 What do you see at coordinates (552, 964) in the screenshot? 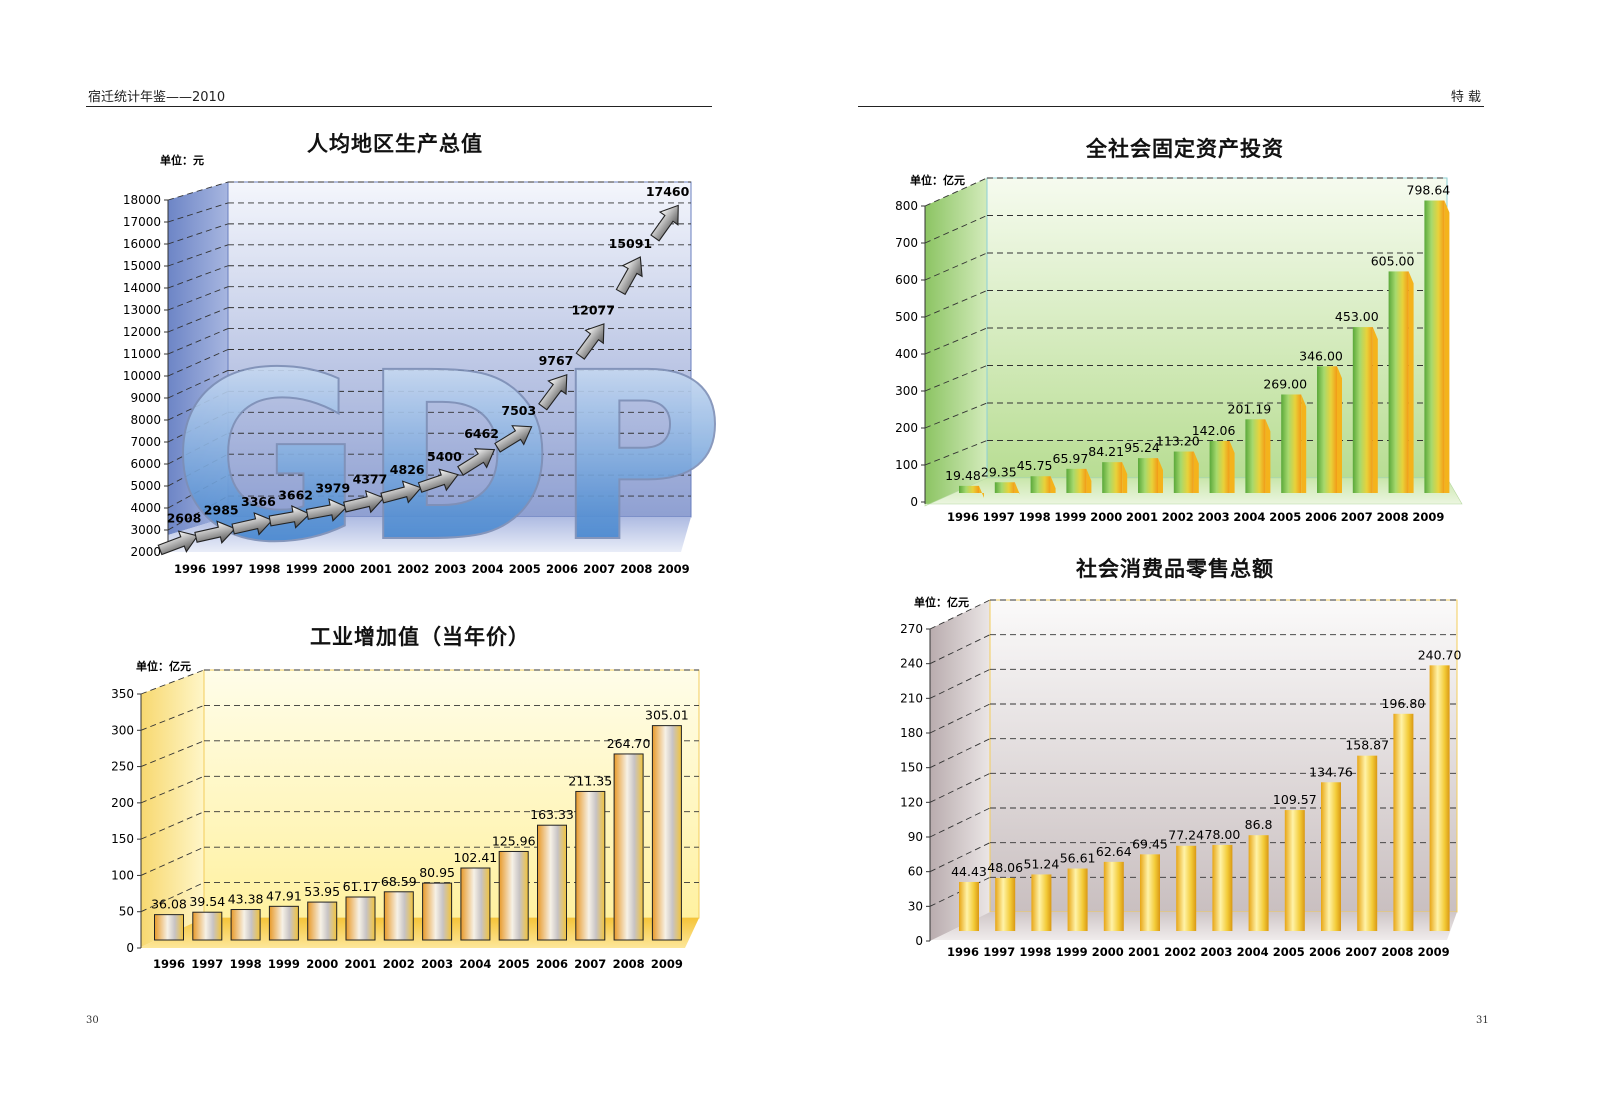
I see `industry-x-tick-label: 2006` at bounding box center [552, 964].